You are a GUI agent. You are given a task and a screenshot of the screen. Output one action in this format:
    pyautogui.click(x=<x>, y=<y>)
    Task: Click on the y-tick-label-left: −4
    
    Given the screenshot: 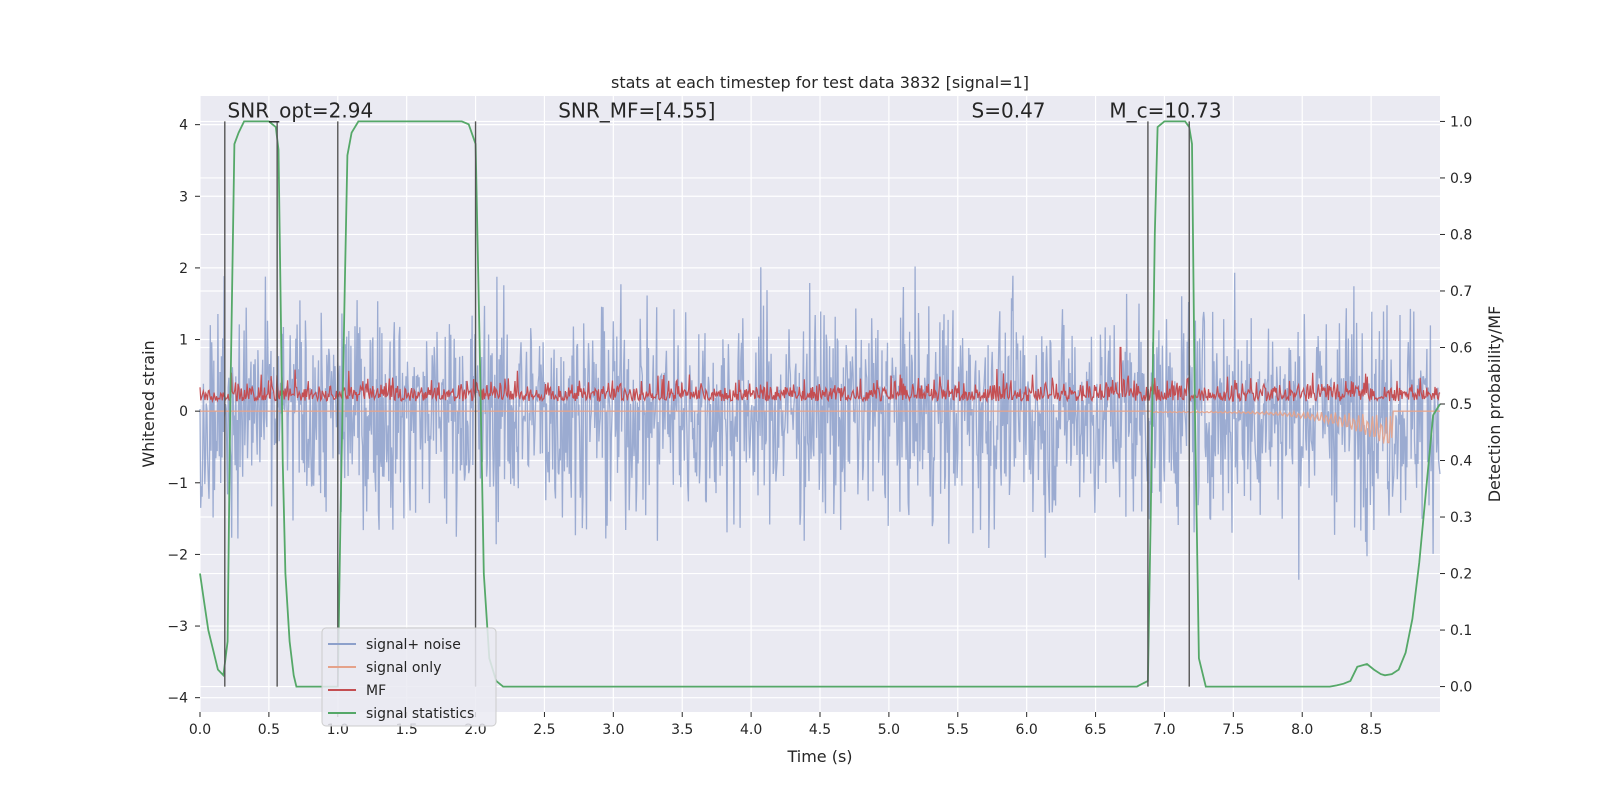 What is the action you would take?
    pyautogui.click(x=177, y=699)
    